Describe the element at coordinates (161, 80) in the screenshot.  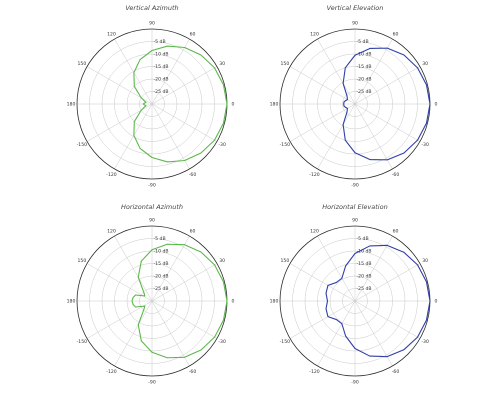
I see `radial-tick-label: -20 dB` at that location.